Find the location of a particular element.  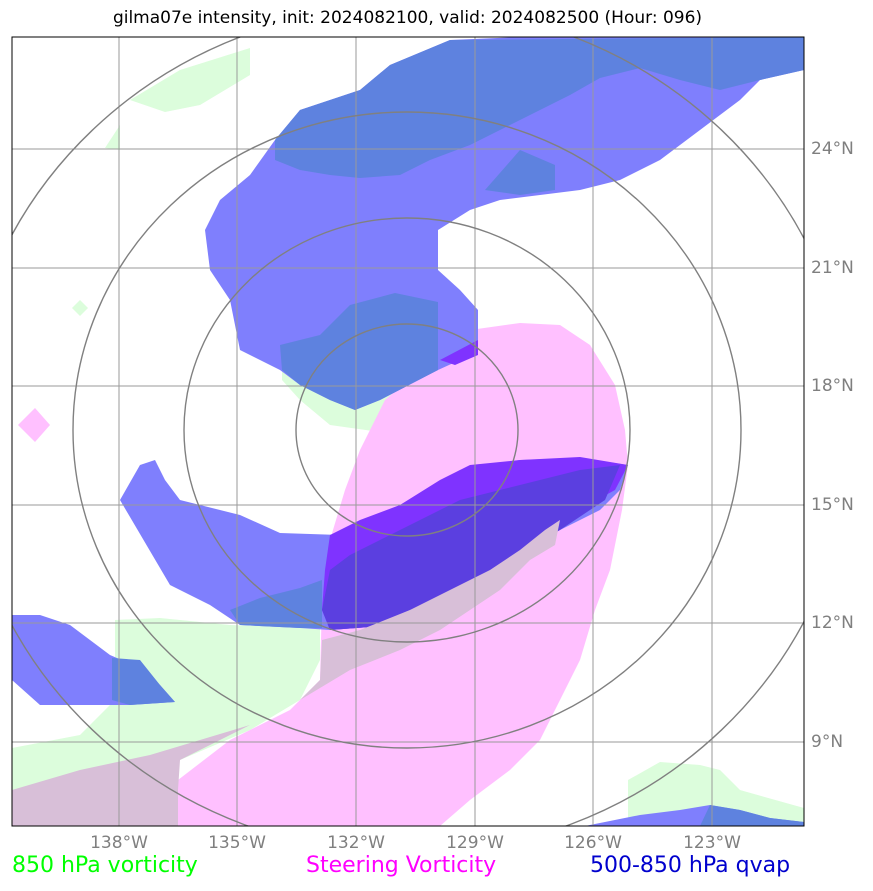

lon-label-129w: 129°W is located at coordinates (475, 843).